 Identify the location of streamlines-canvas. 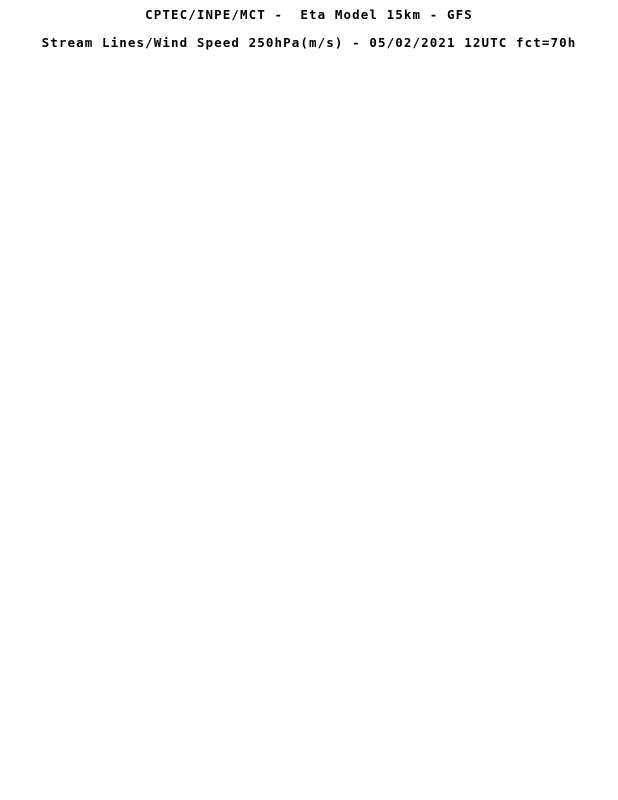
(183, 143).